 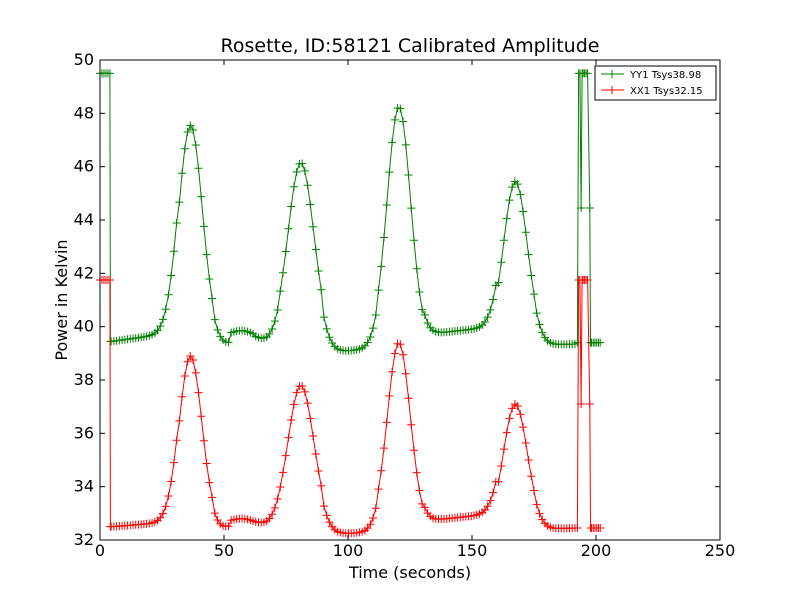 I want to click on x-tick-label: 150, so click(x=472, y=550).